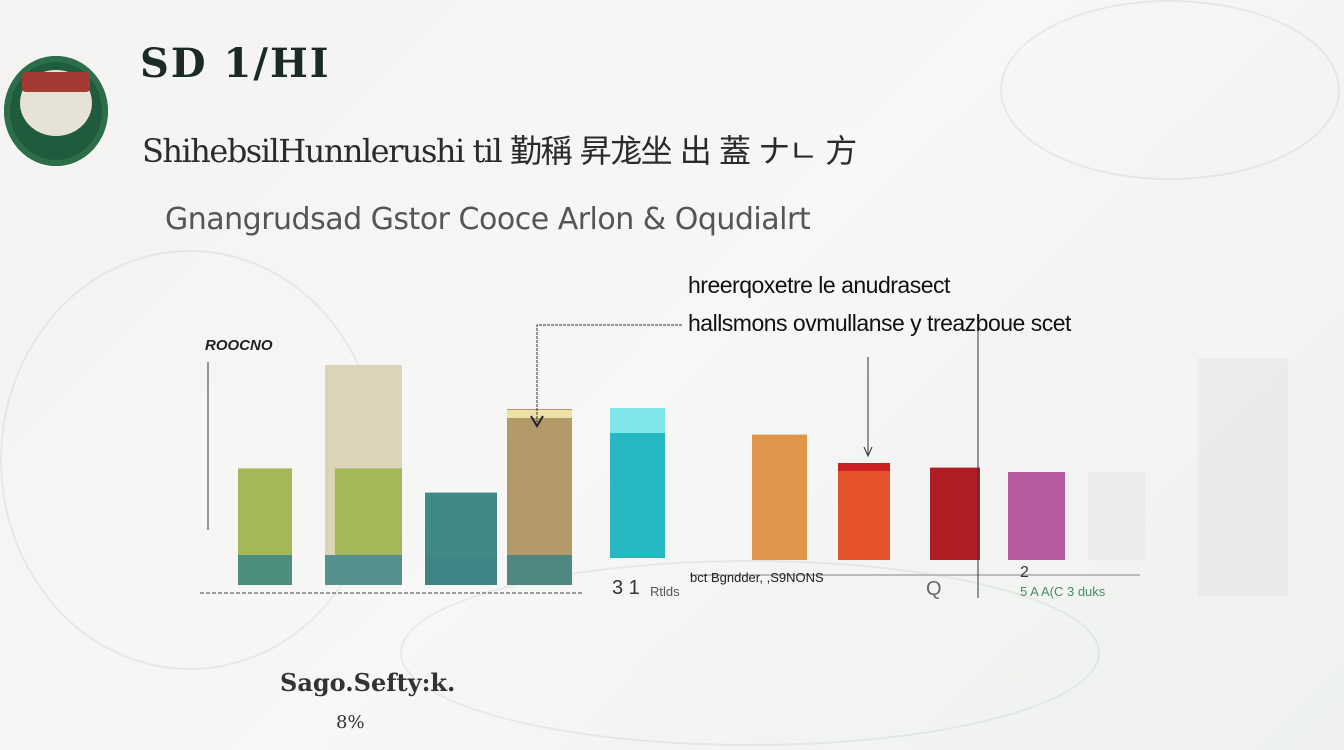 The width and height of the screenshot is (1344, 750). Describe the element at coordinates (1243, 477) in the screenshot. I see `faded-panel` at that location.